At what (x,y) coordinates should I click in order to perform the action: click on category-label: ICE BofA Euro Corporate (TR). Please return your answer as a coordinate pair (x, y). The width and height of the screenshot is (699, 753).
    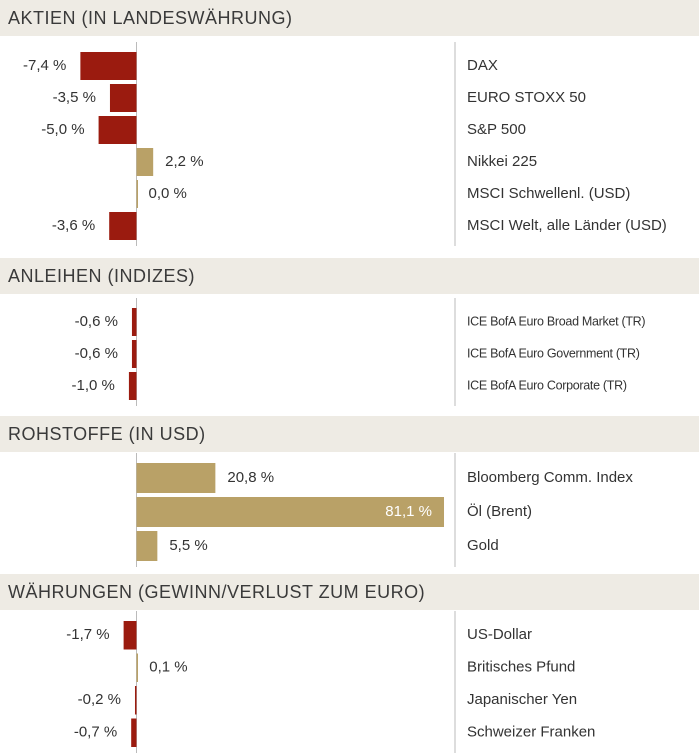
    Looking at the image, I should click on (547, 385).